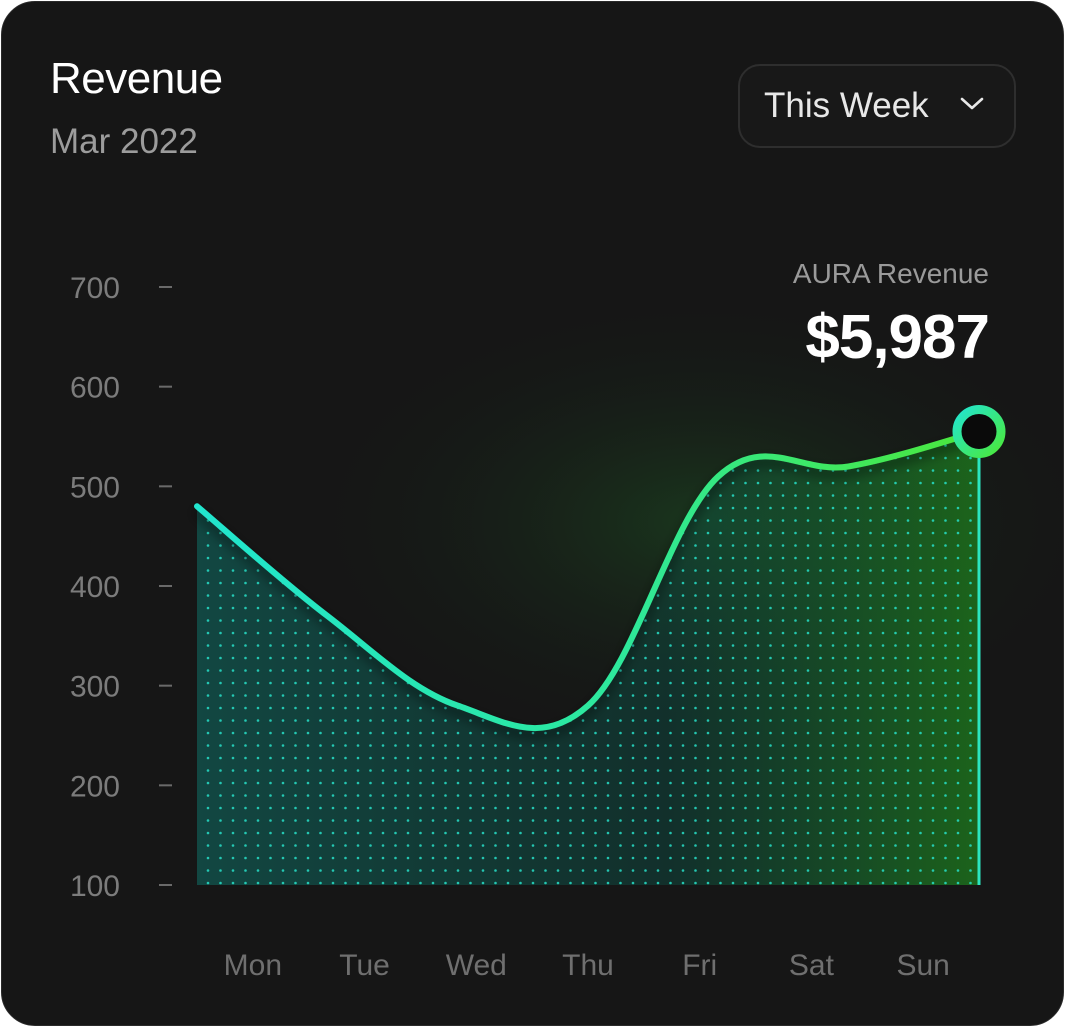 The image size is (1066, 1028). I want to click on y-tick-label: 600, so click(95, 388).